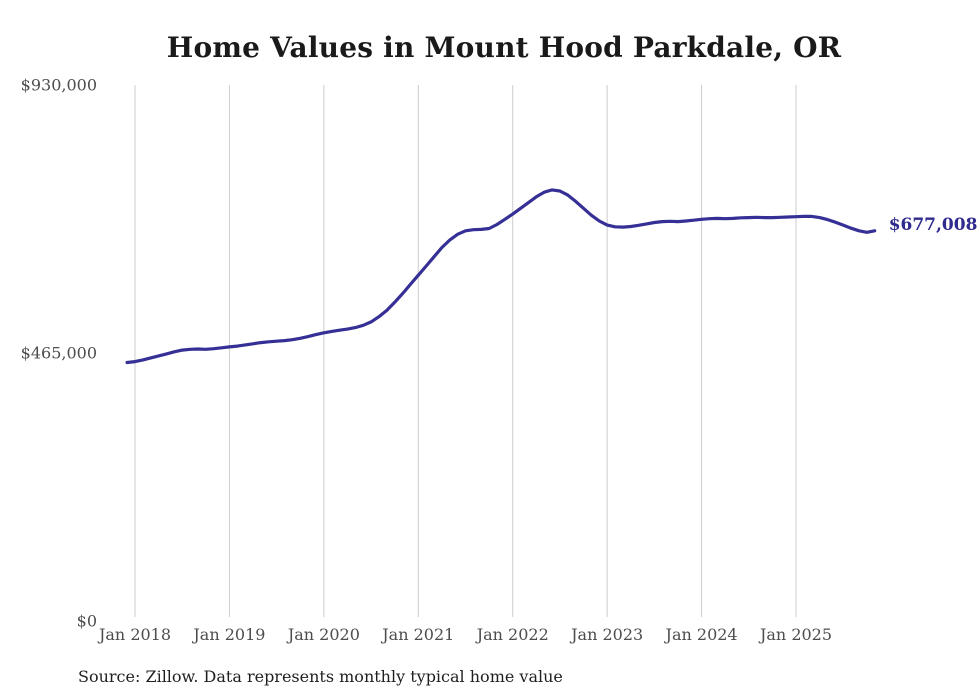 The height and width of the screenshot is (699, 980). I want to click on x-tick-label: Jan 2024, so click(701, 634).